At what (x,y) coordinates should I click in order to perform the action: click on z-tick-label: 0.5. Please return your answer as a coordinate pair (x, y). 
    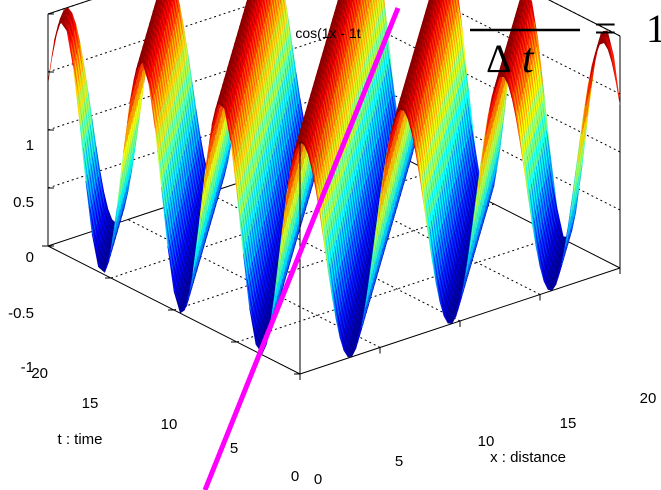
    Looking at the image, I should click on (23, 202).